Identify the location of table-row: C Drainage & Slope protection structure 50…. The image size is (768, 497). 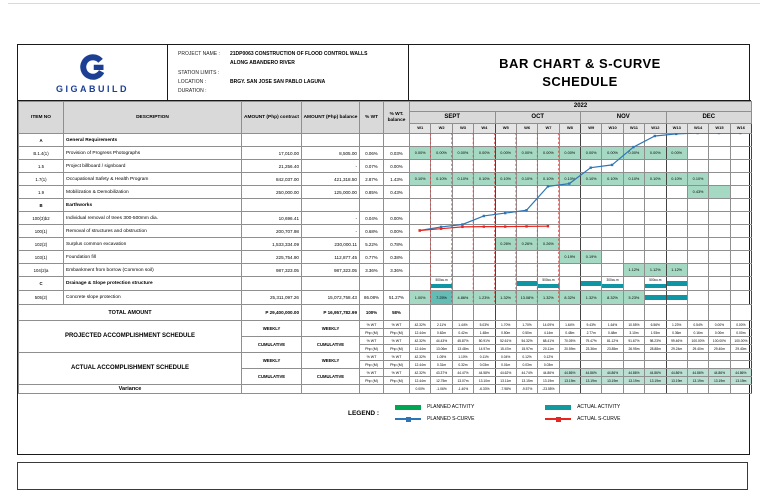
(385, 283).